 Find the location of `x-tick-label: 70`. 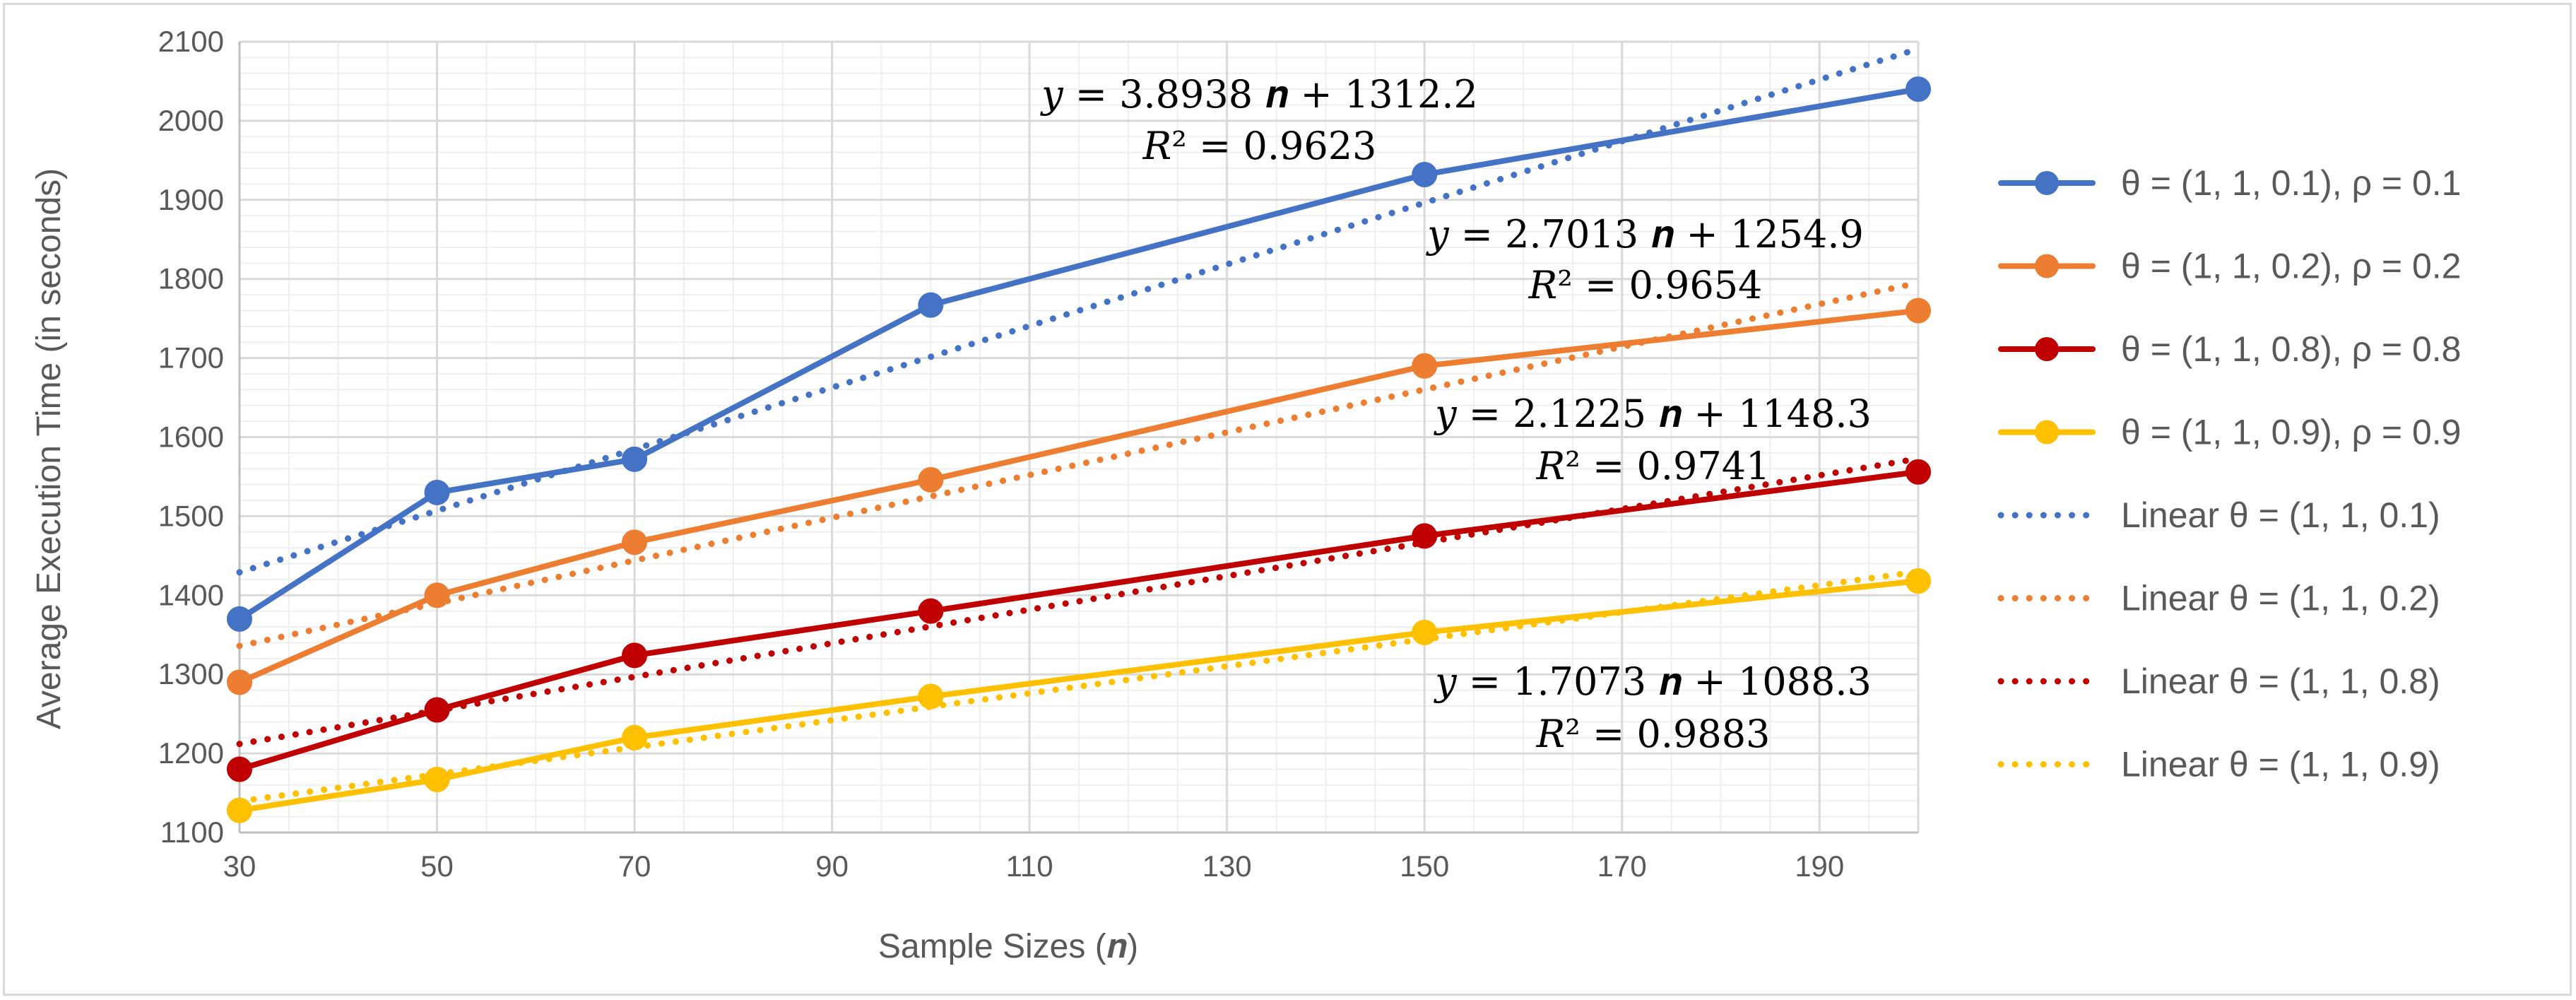

x-tick-label: 70 is located at coordinates (634, 866).